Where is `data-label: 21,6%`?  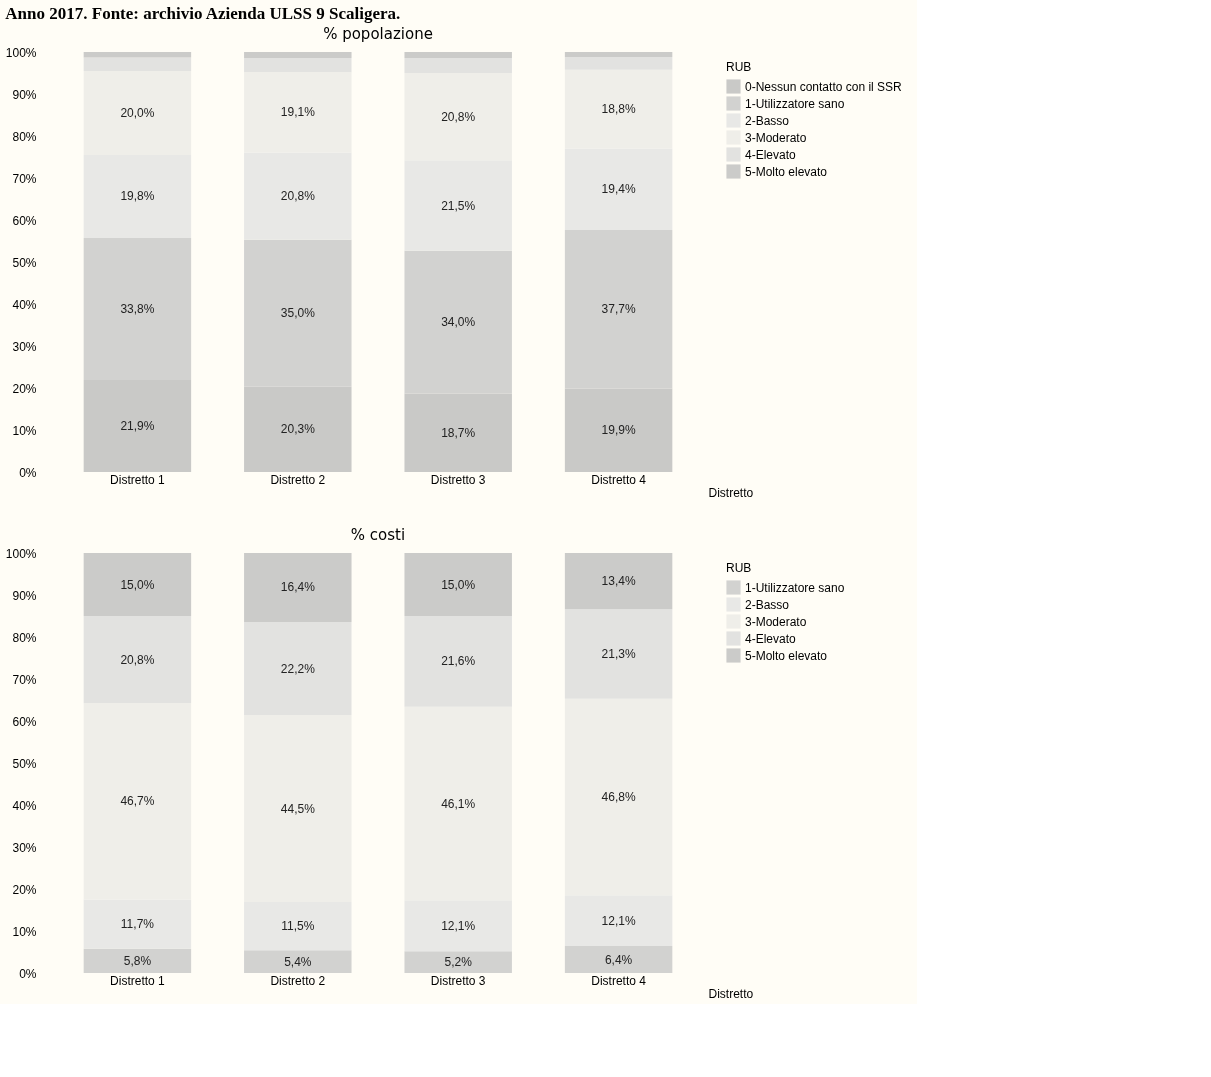 data-label: 21,6% is located at coordinates (458, 661).